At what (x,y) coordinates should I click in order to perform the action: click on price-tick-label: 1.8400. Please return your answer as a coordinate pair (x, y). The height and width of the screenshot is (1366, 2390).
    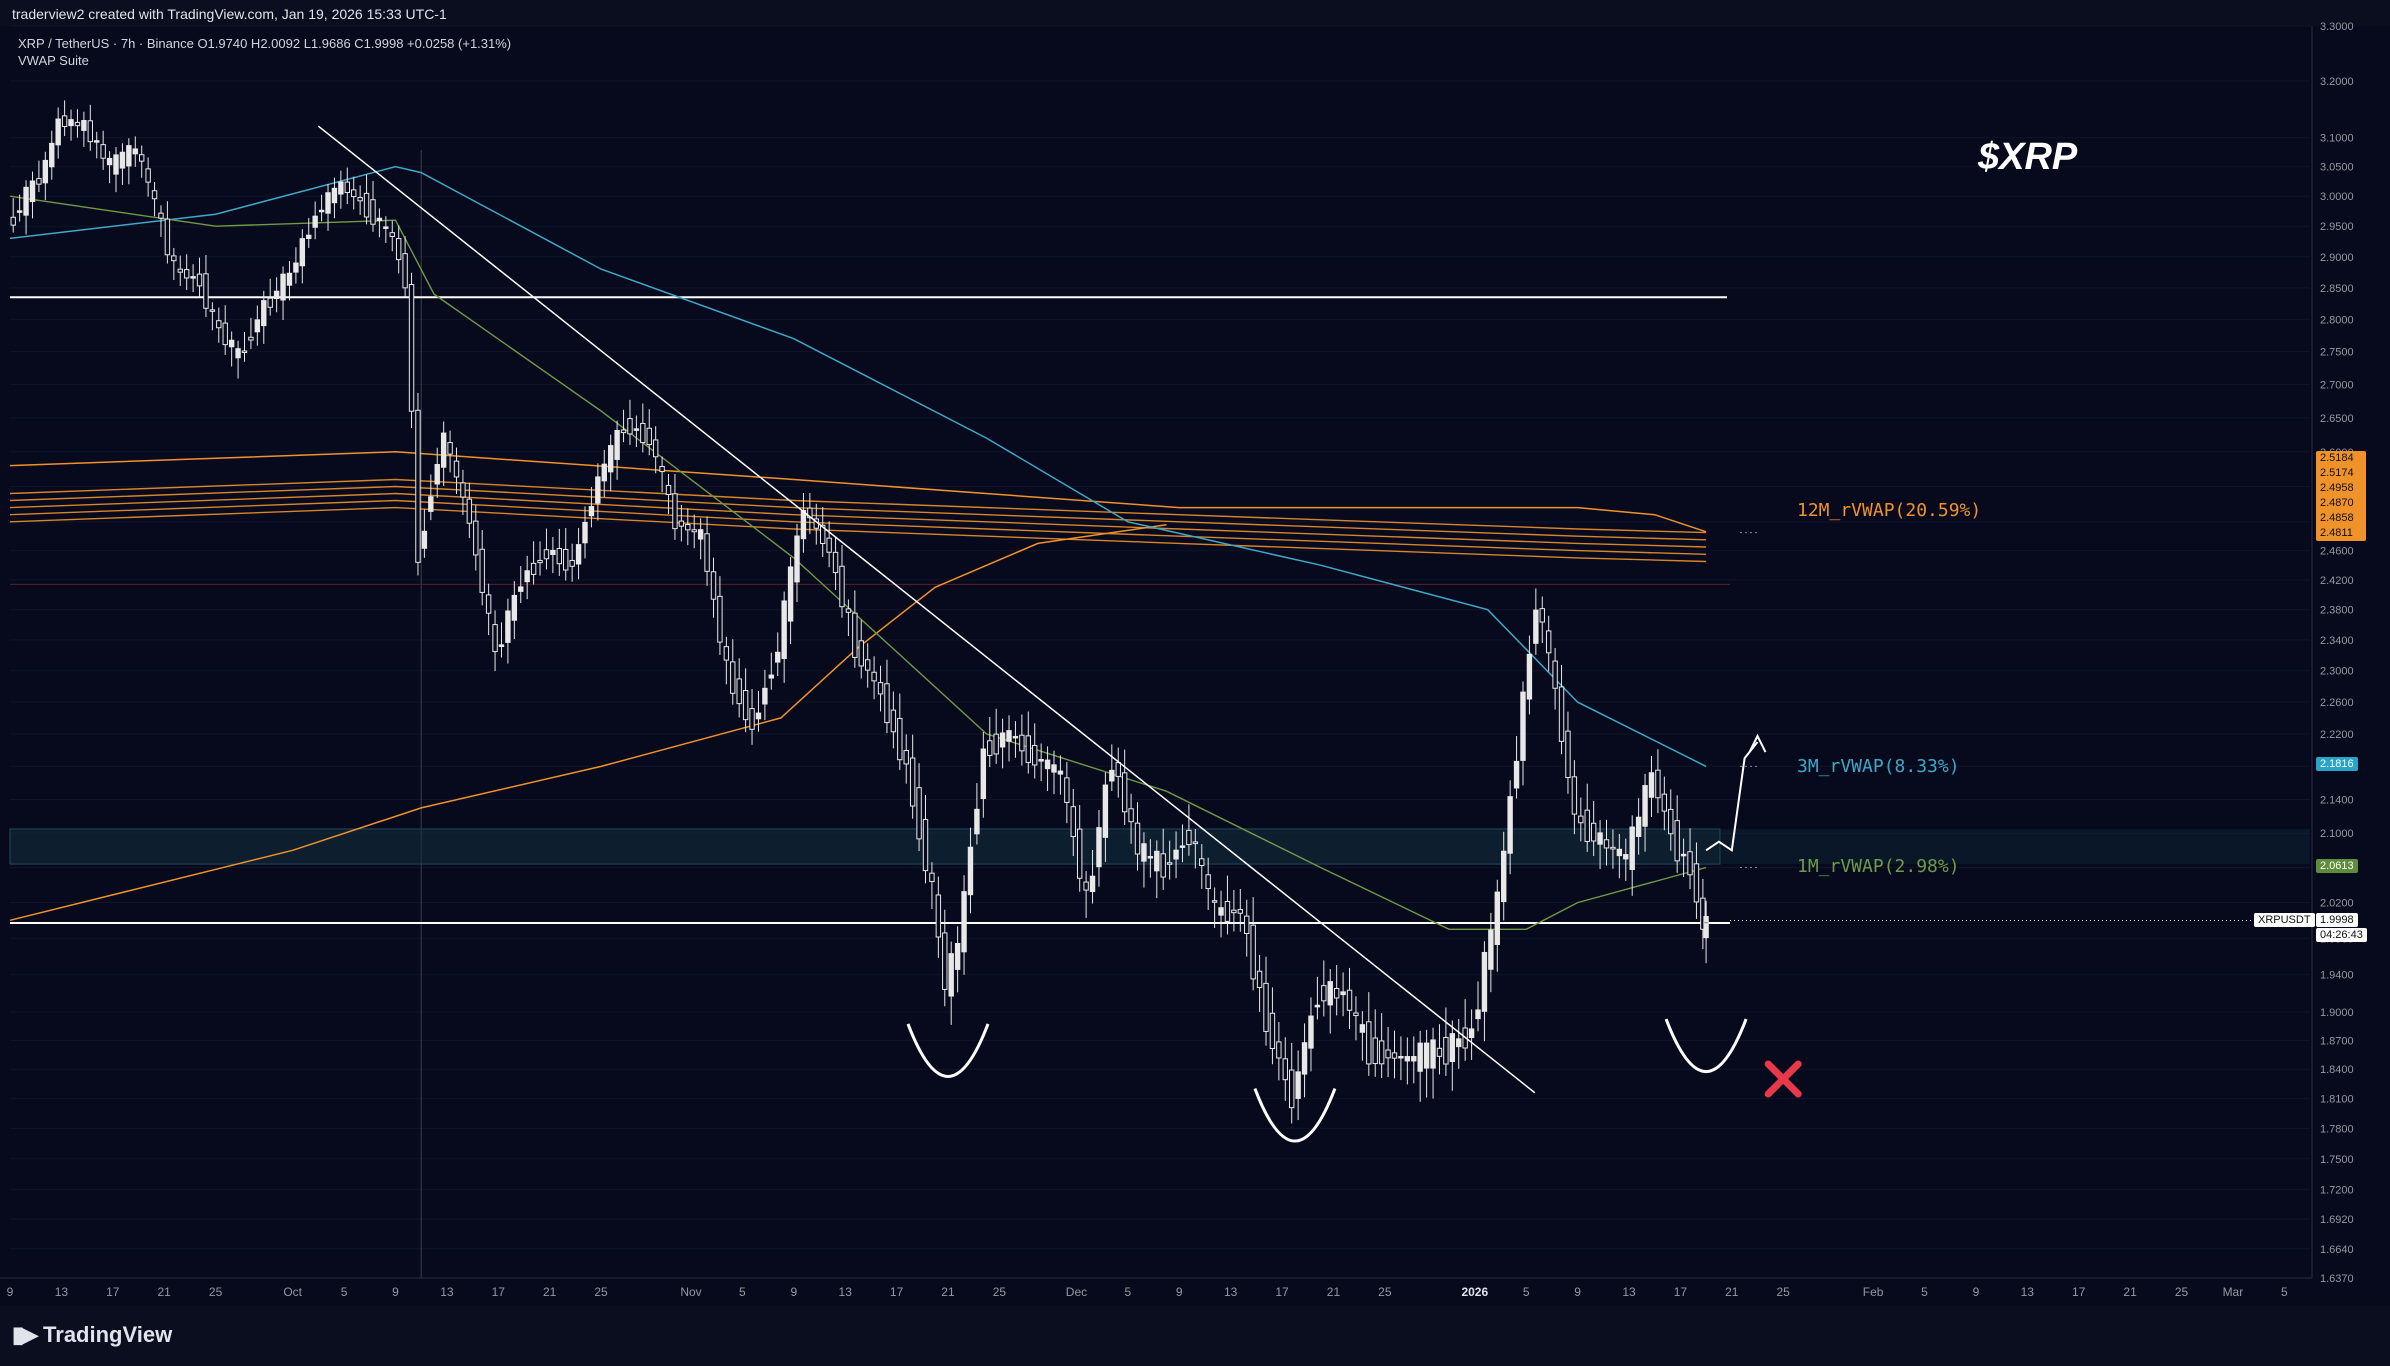
    Looking at the image, I should click on (2337, 1070).